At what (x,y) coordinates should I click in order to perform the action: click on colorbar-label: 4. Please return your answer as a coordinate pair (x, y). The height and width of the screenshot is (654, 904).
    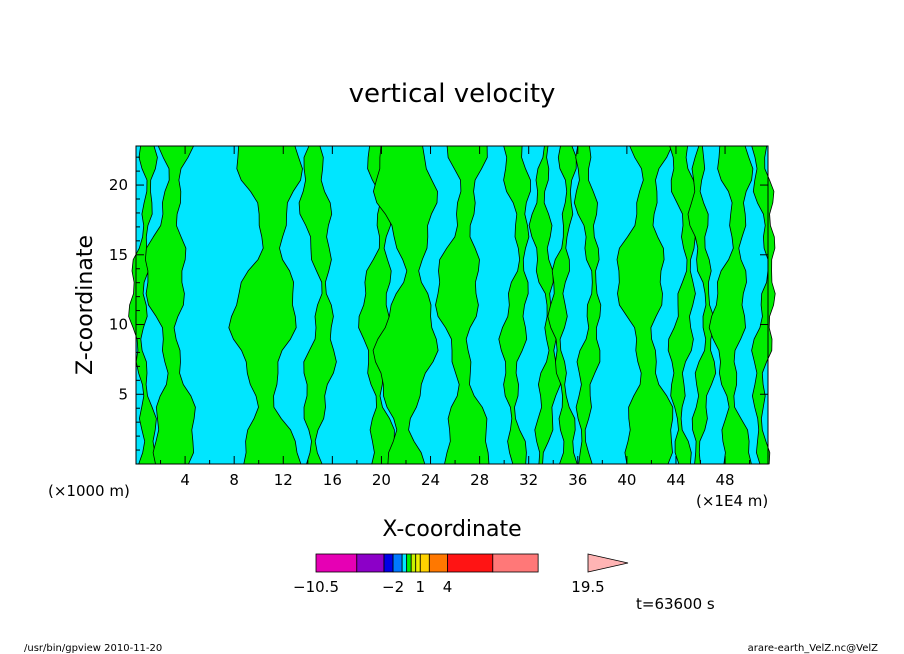
    Looking at the image, I should click on (448, 587).